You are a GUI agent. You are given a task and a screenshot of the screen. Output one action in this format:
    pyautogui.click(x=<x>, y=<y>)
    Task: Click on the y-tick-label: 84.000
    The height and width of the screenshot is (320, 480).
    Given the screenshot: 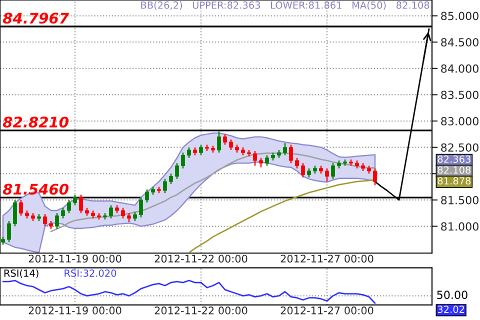 What is the action you would take?
    pyautogui.click(x=459, y=68)
    